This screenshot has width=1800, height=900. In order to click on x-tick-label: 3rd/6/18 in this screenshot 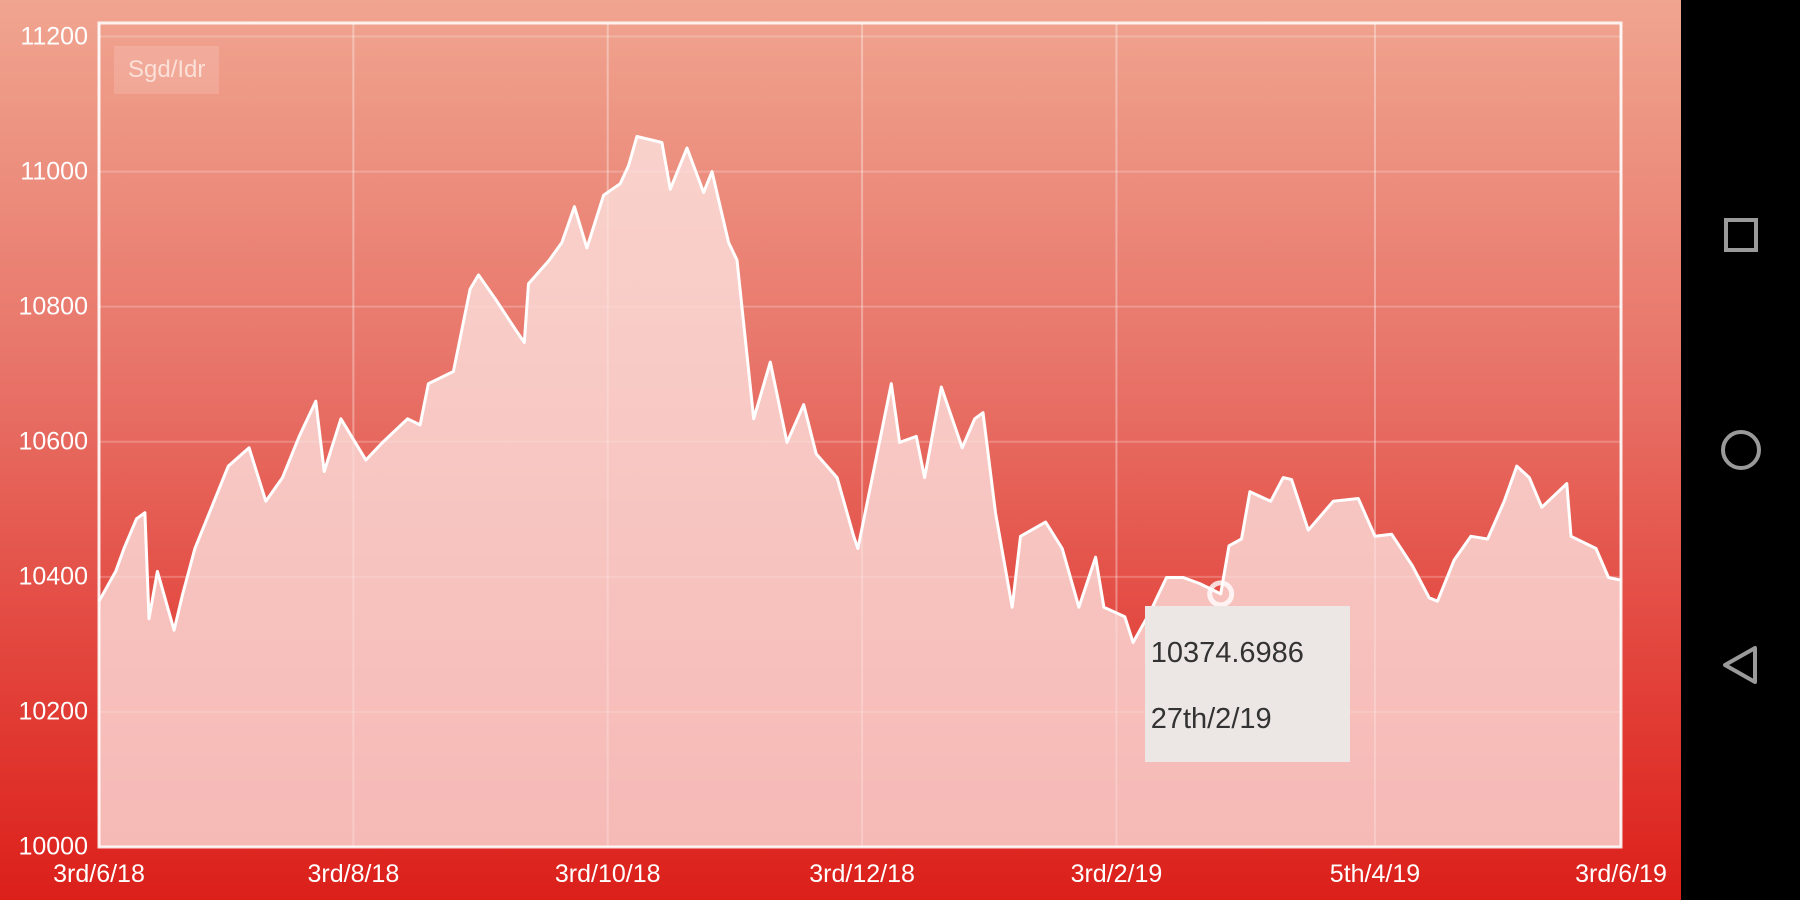, I will do `click(99, 874)`.